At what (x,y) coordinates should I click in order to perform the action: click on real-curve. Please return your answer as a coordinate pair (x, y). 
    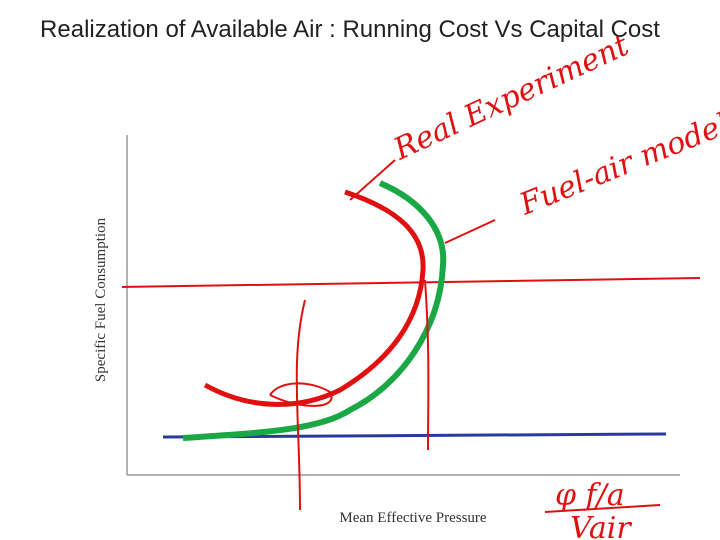
    Looking at the image, I should click on (314, 298).